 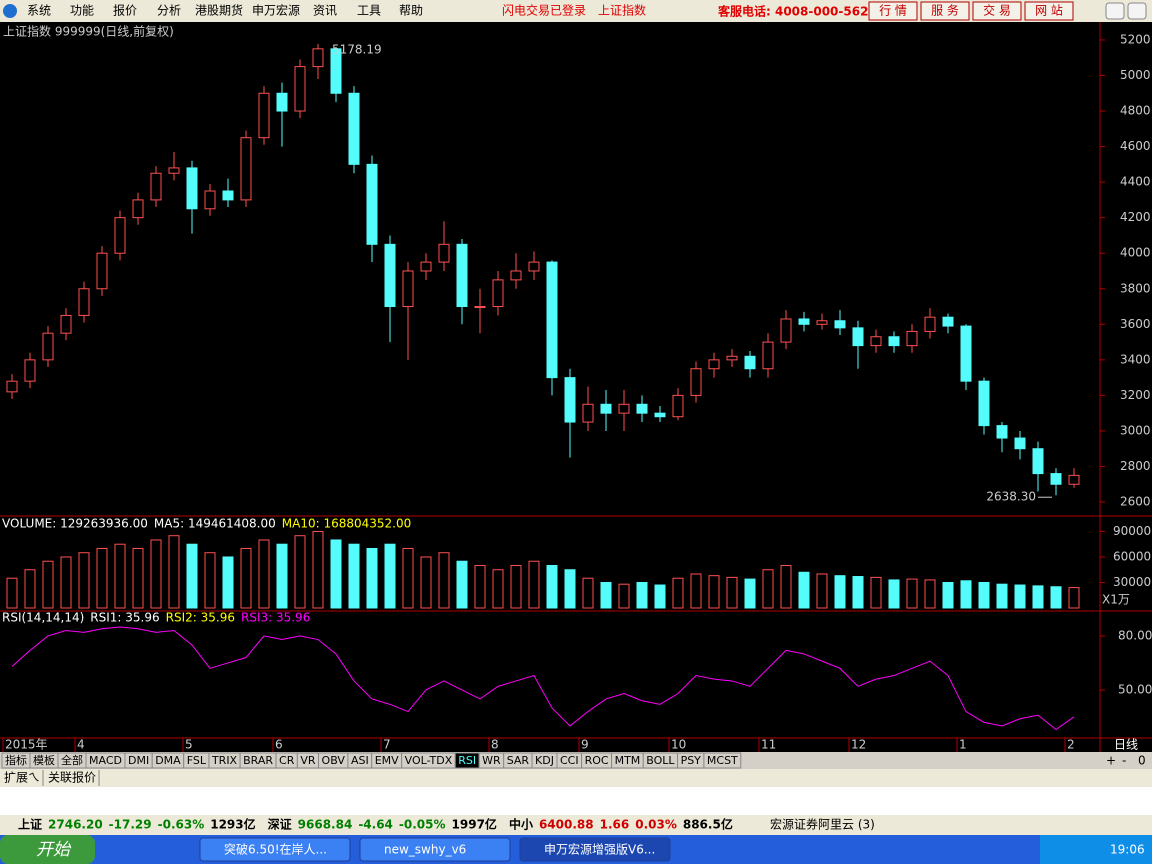 I want to click on menu-item: 资讯, so click(x=325, y=11).